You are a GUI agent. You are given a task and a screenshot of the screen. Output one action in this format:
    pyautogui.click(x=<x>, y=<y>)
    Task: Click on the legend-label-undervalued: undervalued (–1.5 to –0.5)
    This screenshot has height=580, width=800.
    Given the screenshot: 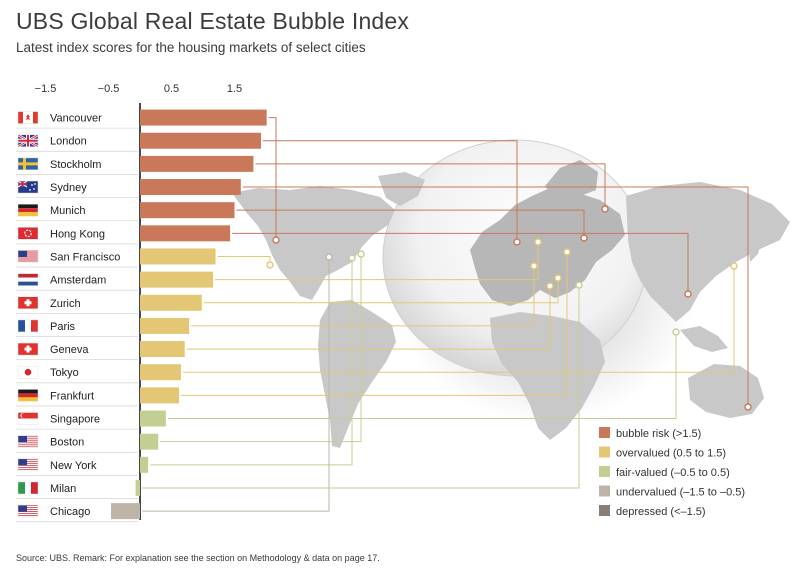 What is the action you would take?
    pyautogui.click(x=680, y=493)
    